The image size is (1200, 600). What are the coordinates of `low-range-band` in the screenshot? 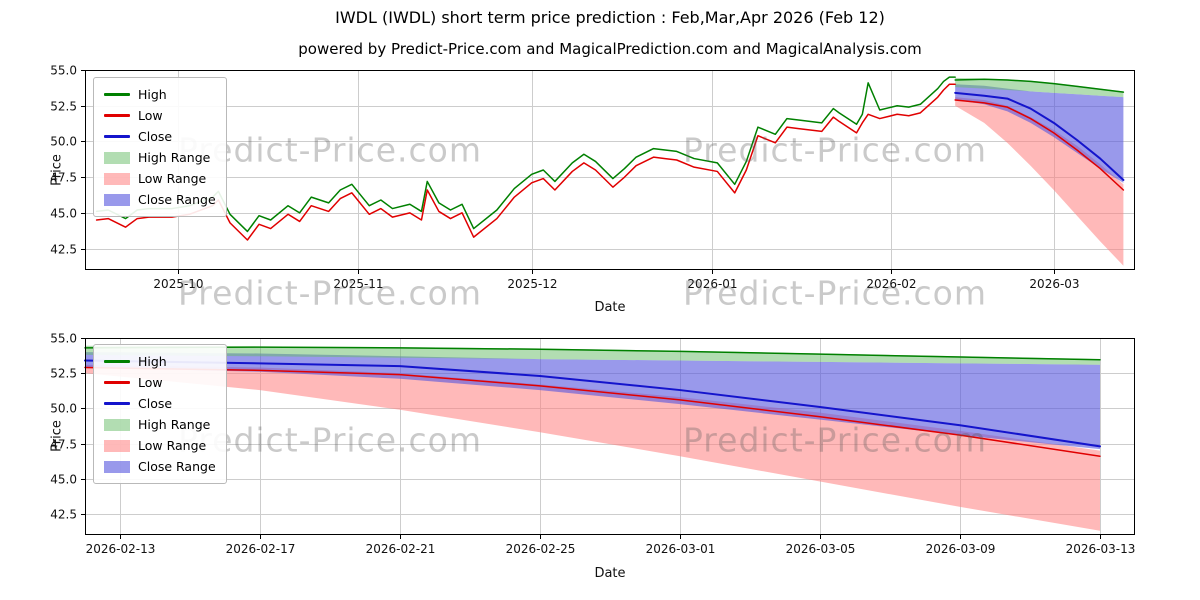 It's located at (1039, 181).